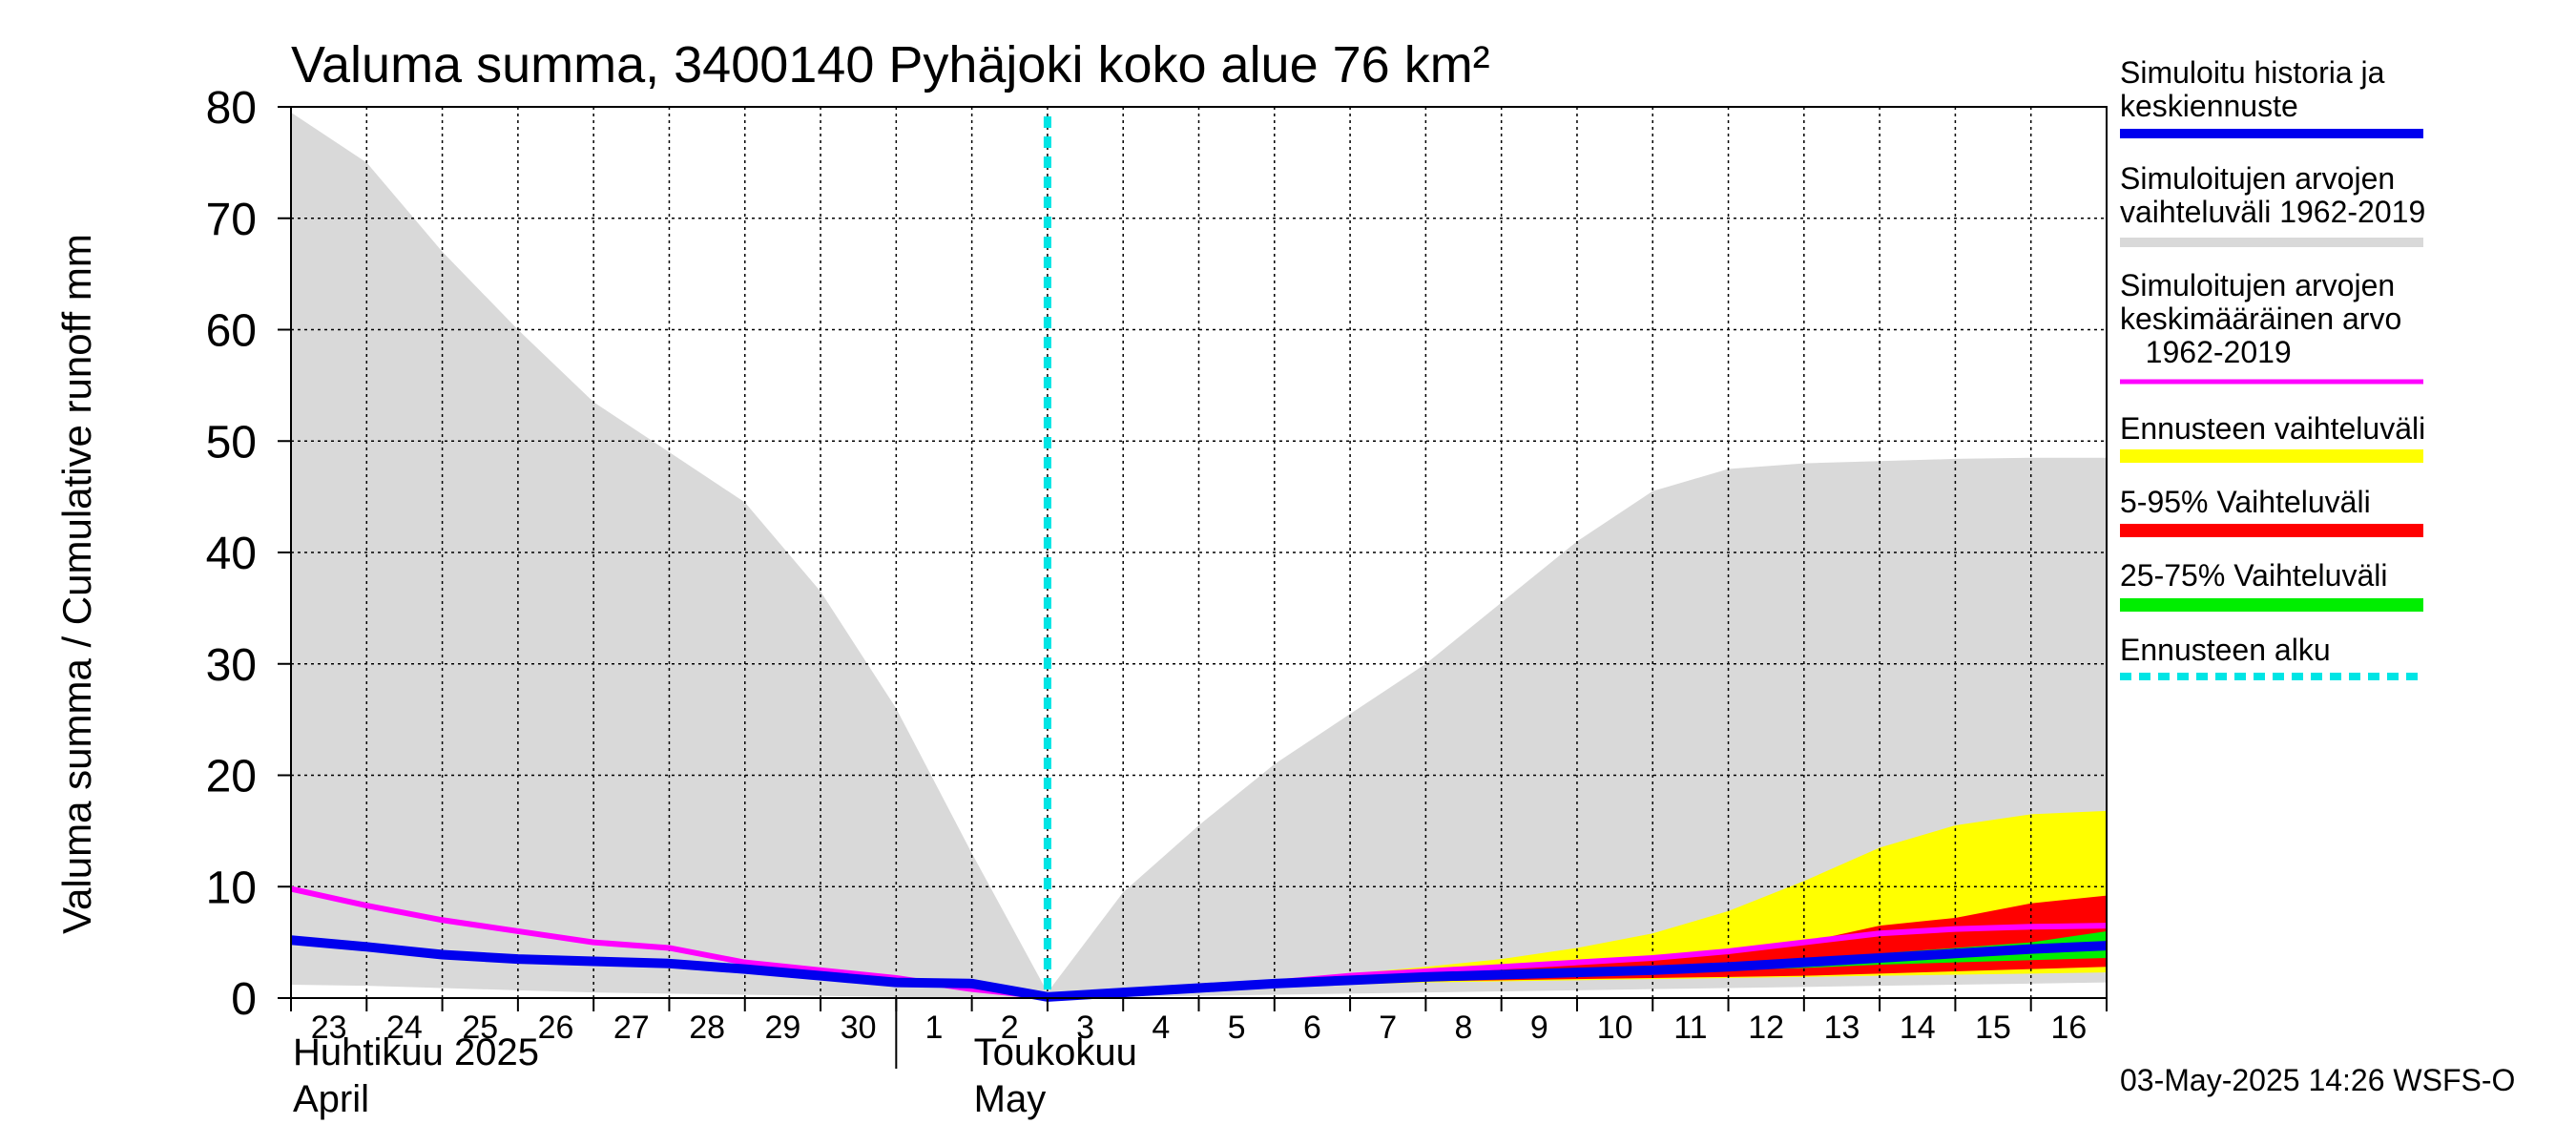 Image resolution: width=2576 pixels, height=1145 pixels. Describe the element at coordinates (1312, 1028) in the screenshot. I see `x-tick-label: 6` at that location.